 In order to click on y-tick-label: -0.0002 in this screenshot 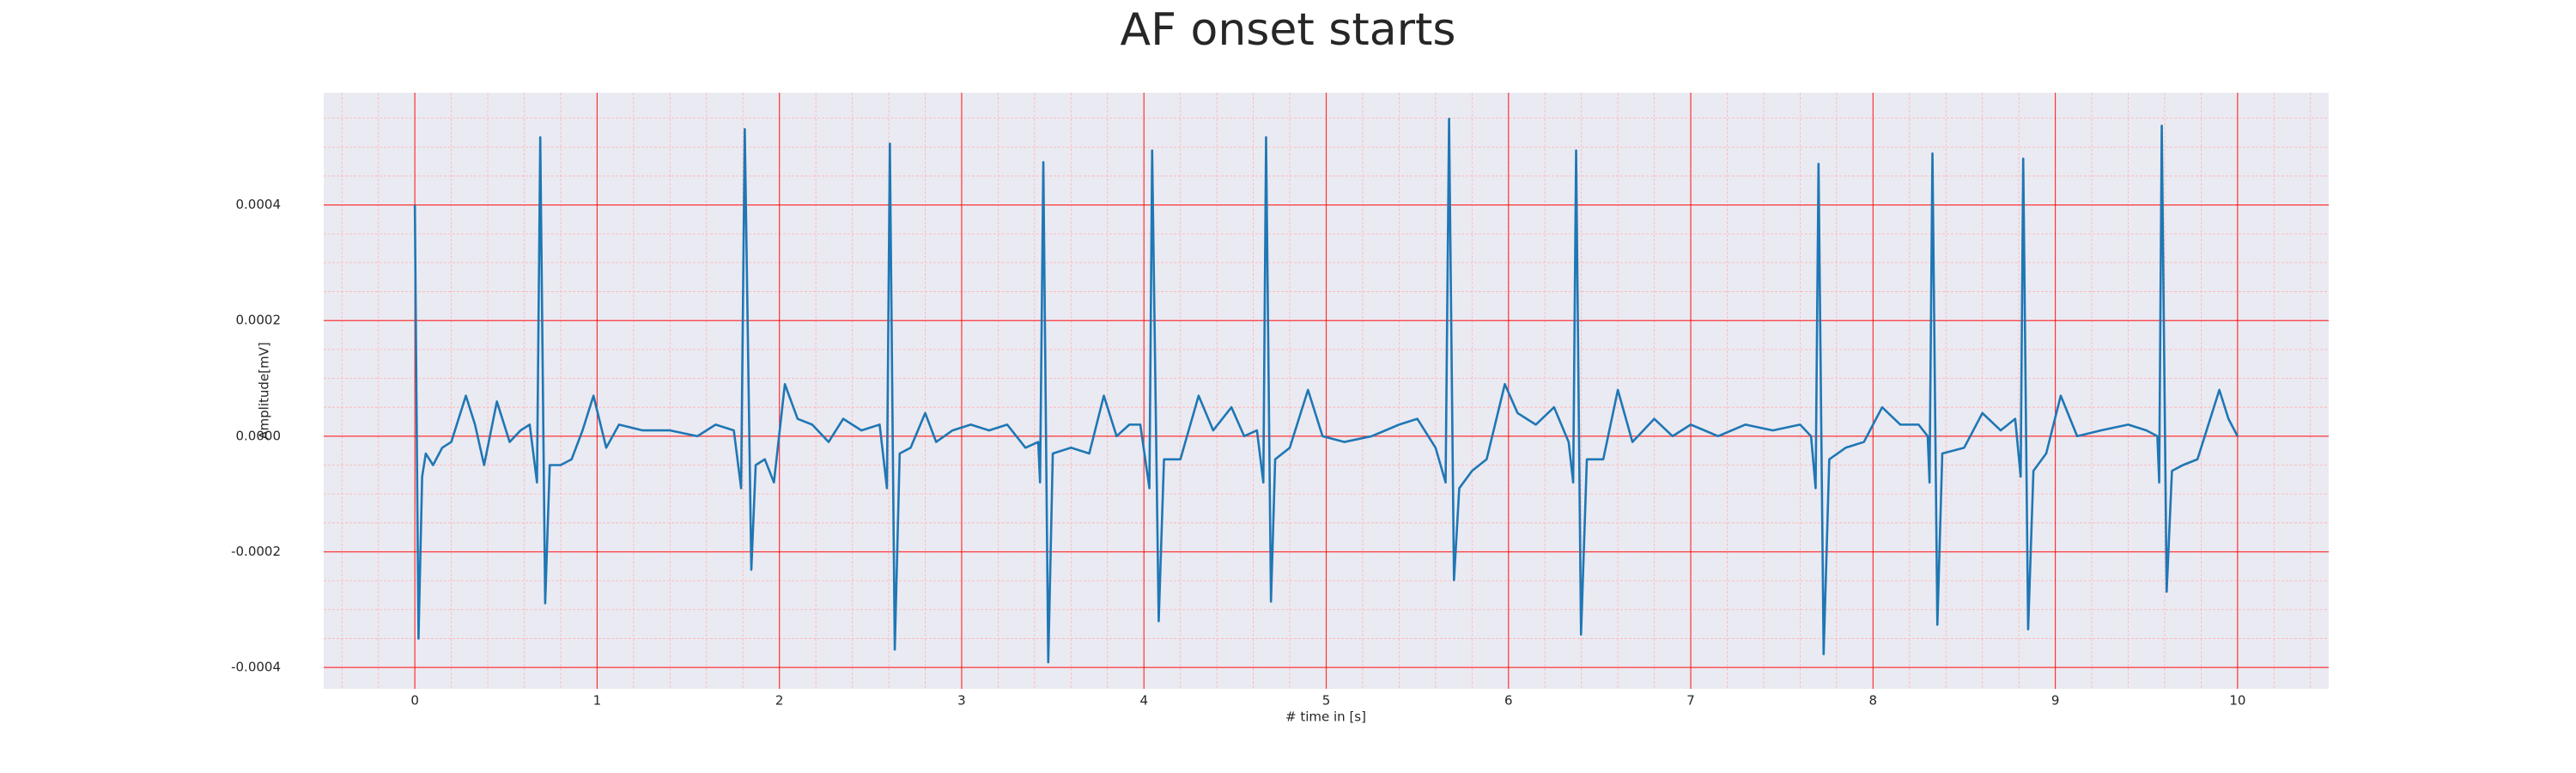, I will do `click(256, 551)`.